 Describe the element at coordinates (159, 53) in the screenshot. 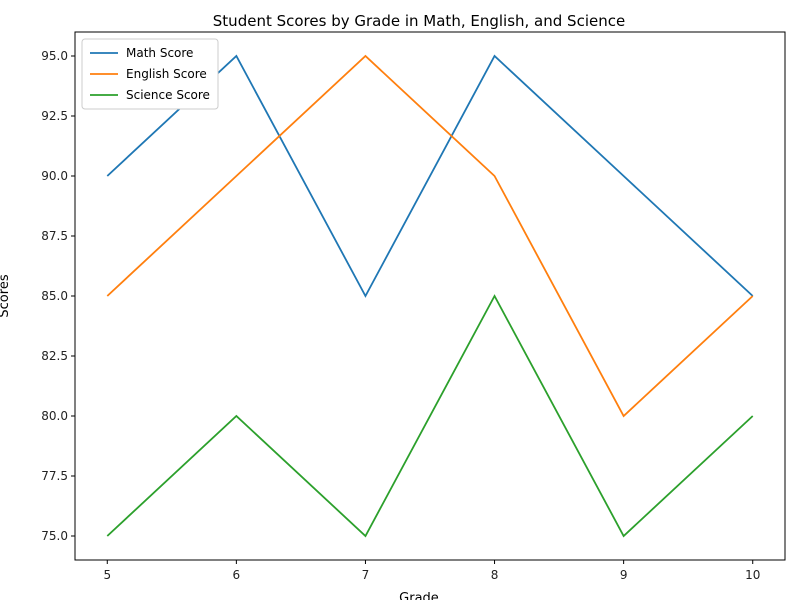

I see `legend-label-math-score: Math Score` at that location.